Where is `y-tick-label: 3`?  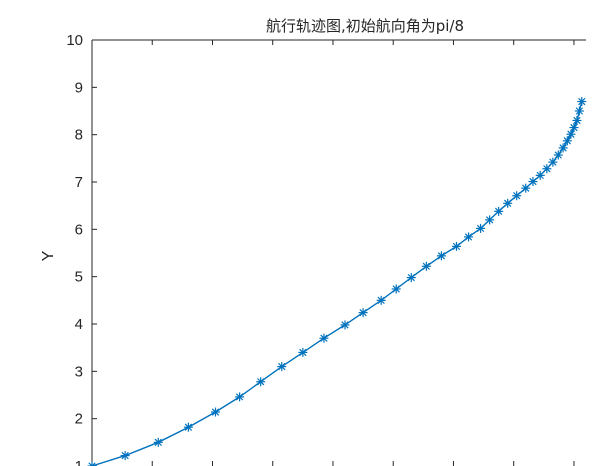
y-tick-label: 3 is located at coordinates (79, 371).